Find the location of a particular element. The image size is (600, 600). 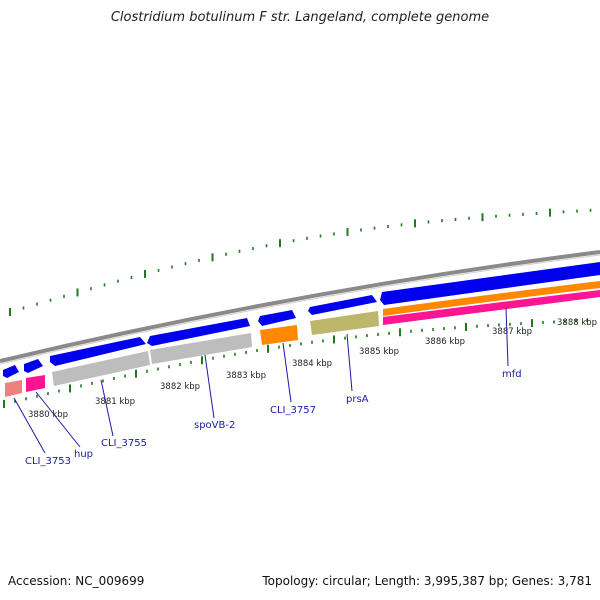

accession-text: Accession: NC_009699 is located at coordinates (76, 581).